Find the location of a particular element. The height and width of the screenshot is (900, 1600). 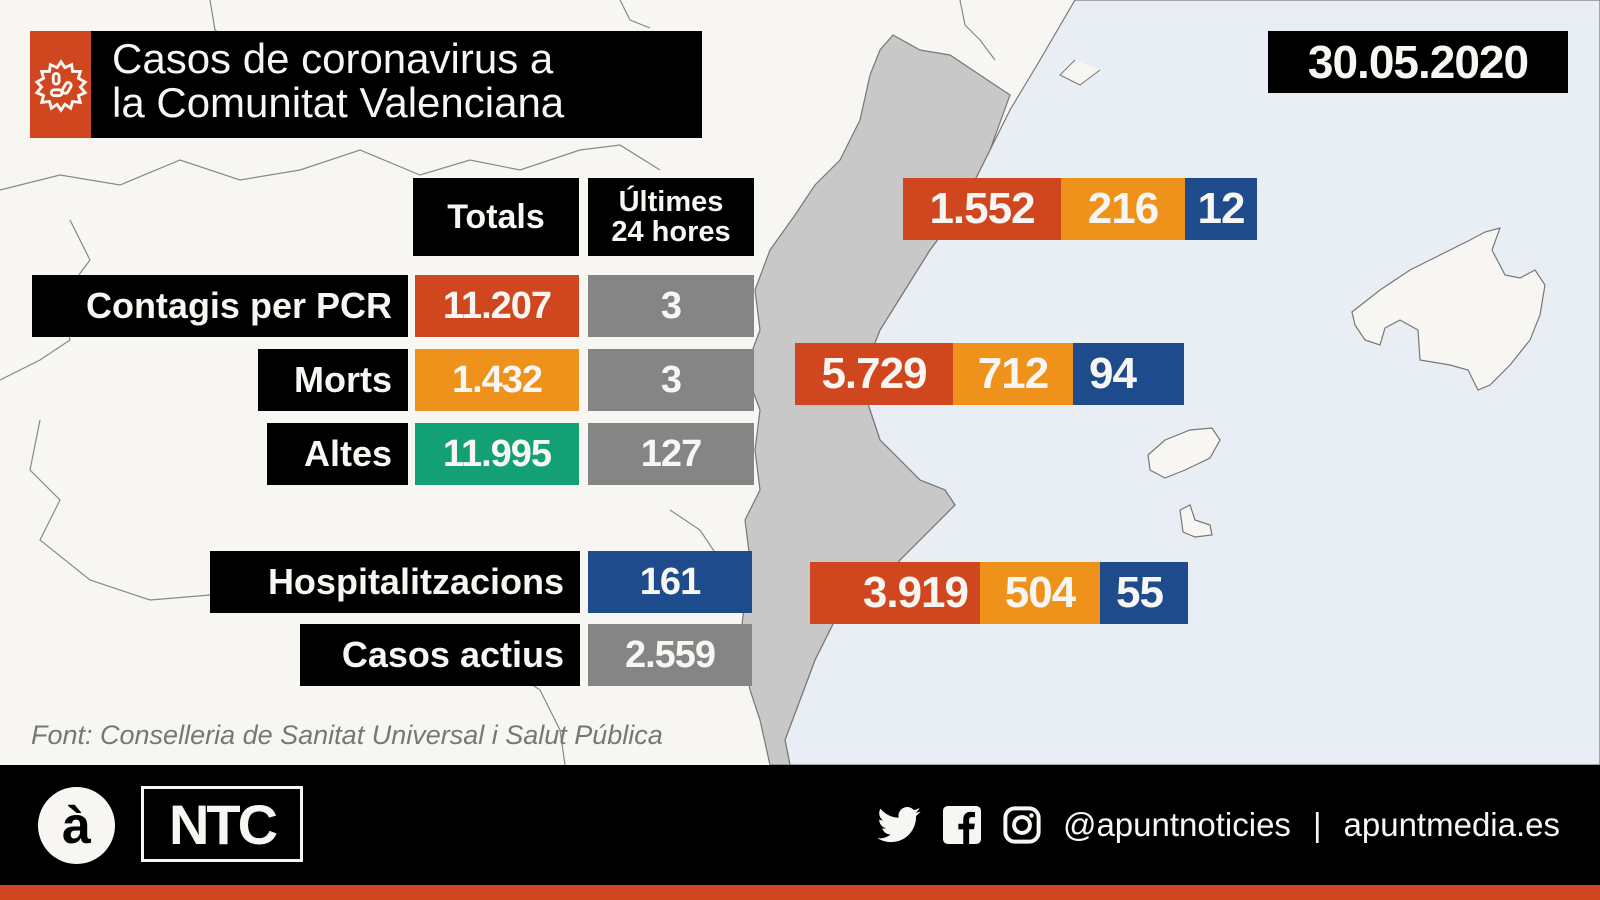

value-hospitalitzacions: 161 is located at coordinates (670, 582).